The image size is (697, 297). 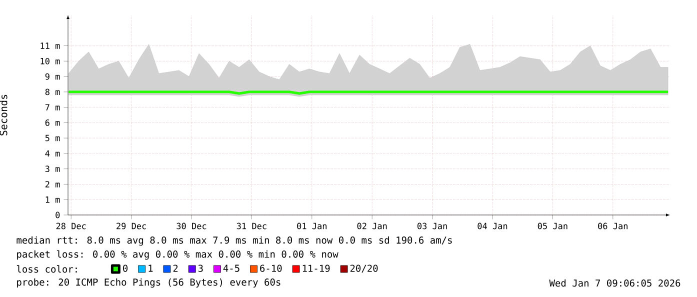 I want to click on x-tick-label: 30 Dec, so click(x=191, y=226).